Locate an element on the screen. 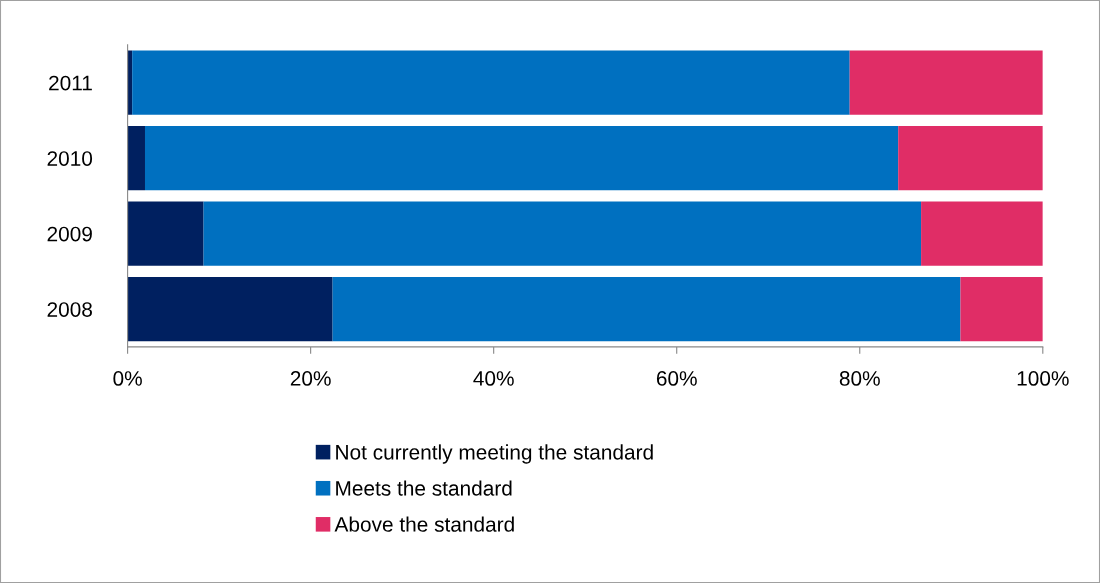  y-tick-label: 2011 is located at coordinates (70, 83).